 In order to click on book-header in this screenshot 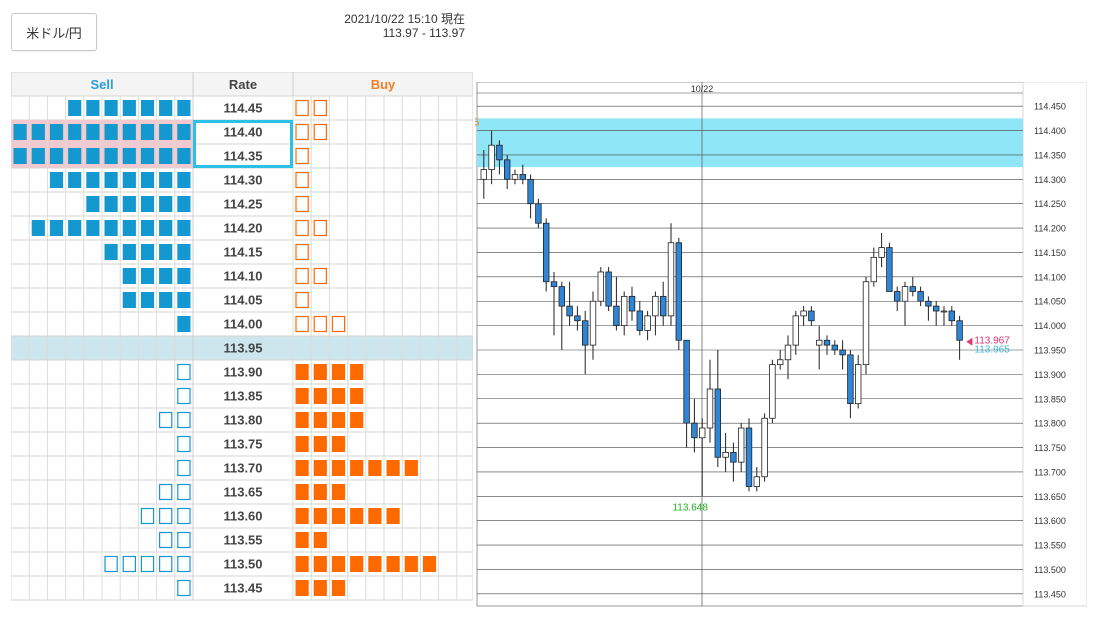, I will do `click(242, 84)`.